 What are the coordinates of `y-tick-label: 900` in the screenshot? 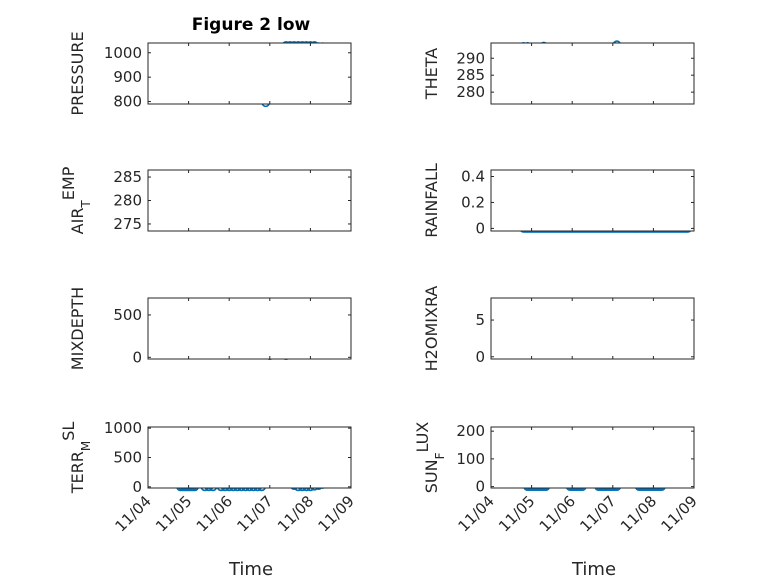 It's located at (127, 77).